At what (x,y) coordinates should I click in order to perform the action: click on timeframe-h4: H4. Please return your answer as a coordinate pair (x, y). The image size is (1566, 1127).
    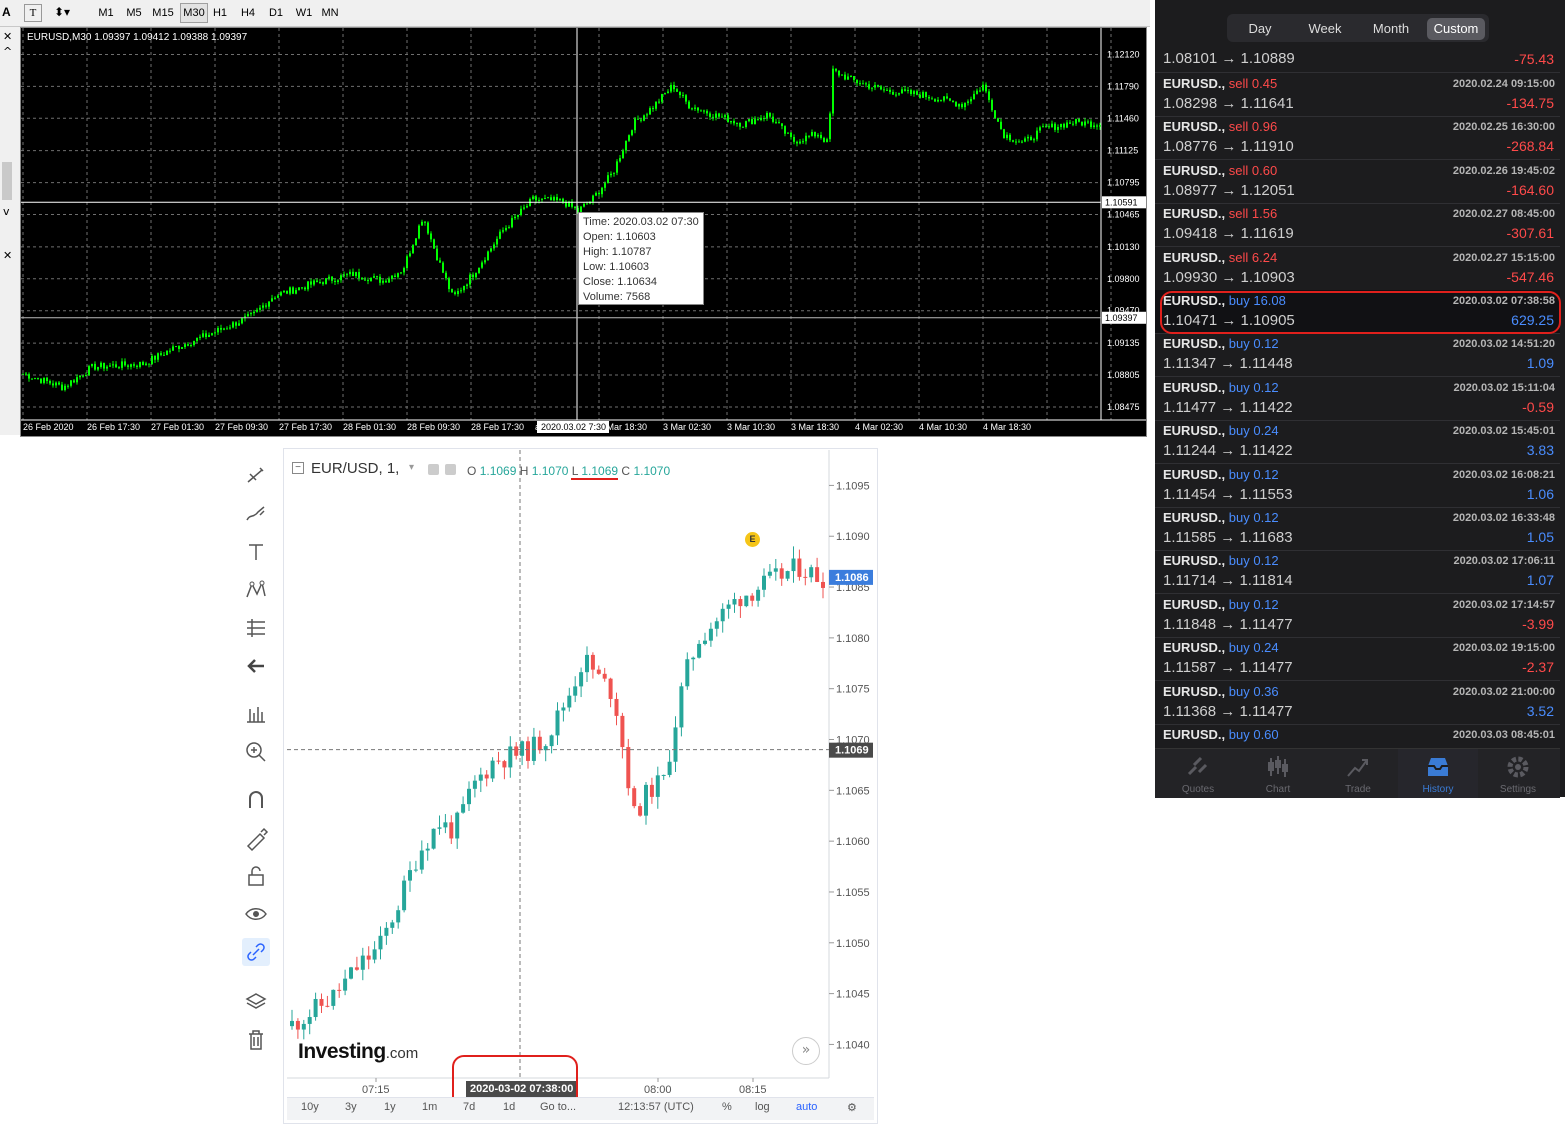
    Looking at the image, I should click on (248, 13).